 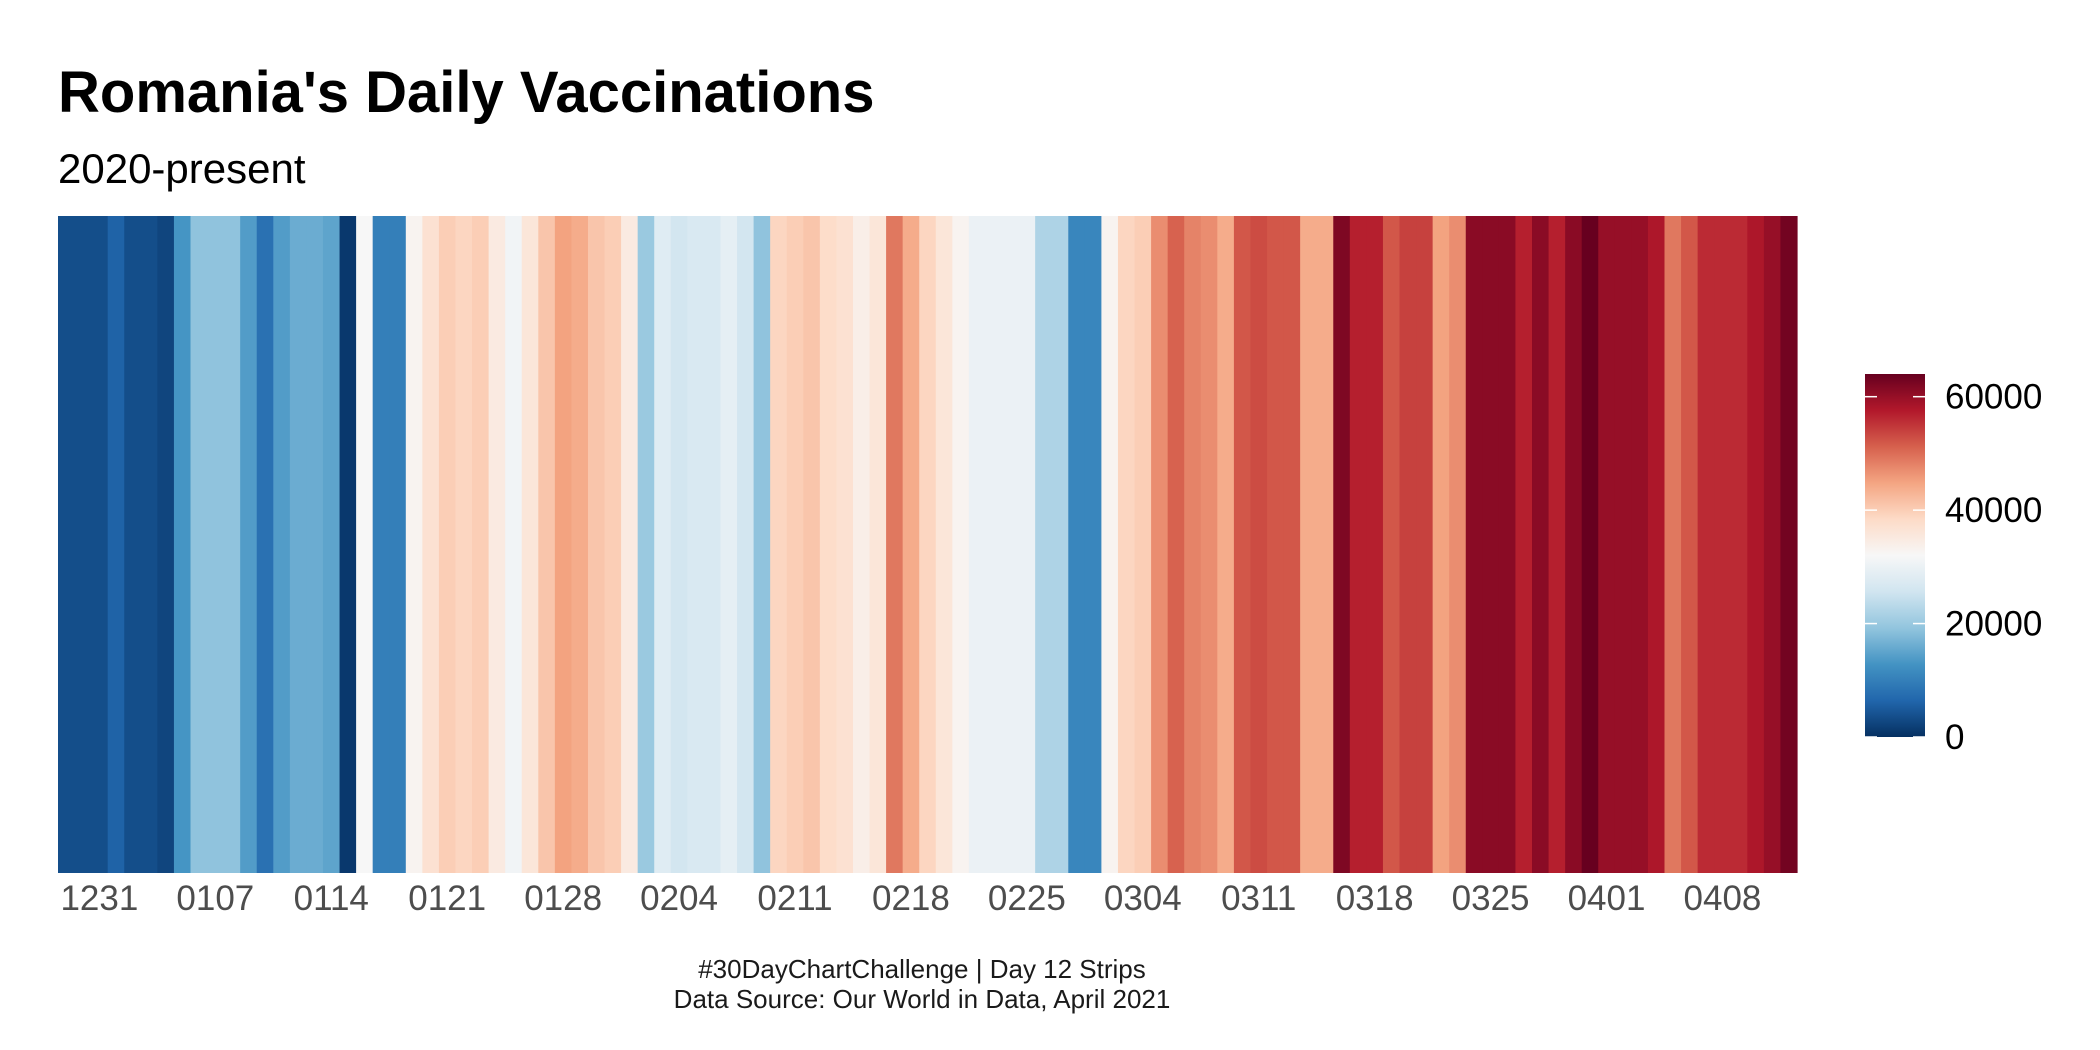 I want to click on x-tick-label: 0401, so click(x=1607, y=898).